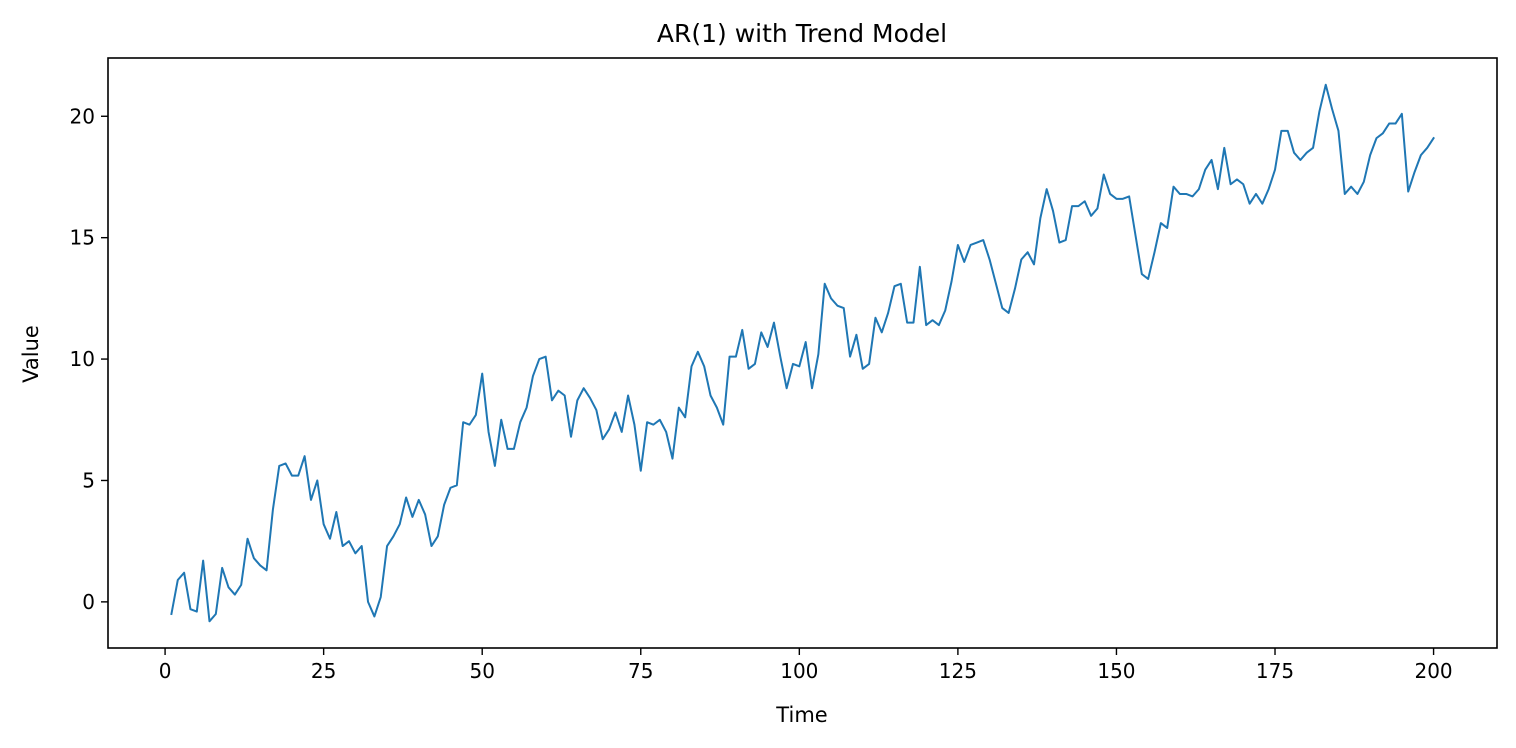 The width and height of the screenshot is (1516, 748). I want to click on x-tick-label: 75, so click(640, 671).